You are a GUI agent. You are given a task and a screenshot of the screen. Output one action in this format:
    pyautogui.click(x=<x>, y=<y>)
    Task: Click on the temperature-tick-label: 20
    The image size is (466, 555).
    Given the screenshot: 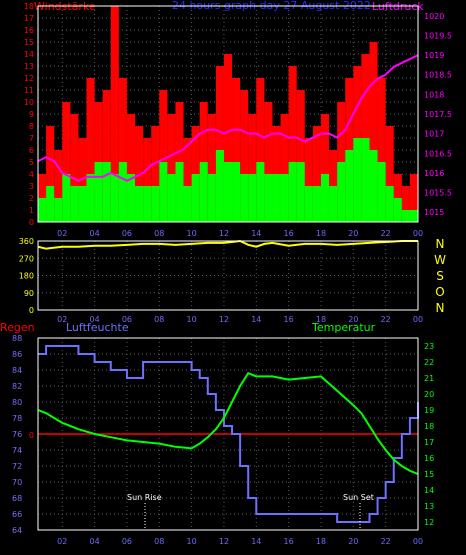 What is the action you would take?
    pyautogui.click(x=429, y=394)
    